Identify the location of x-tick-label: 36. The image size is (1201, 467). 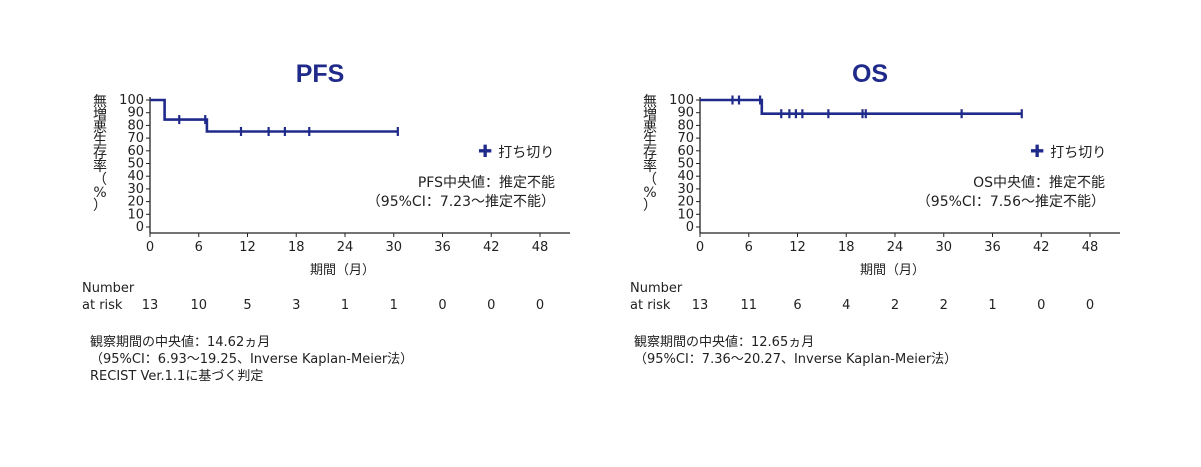
(992, 247).